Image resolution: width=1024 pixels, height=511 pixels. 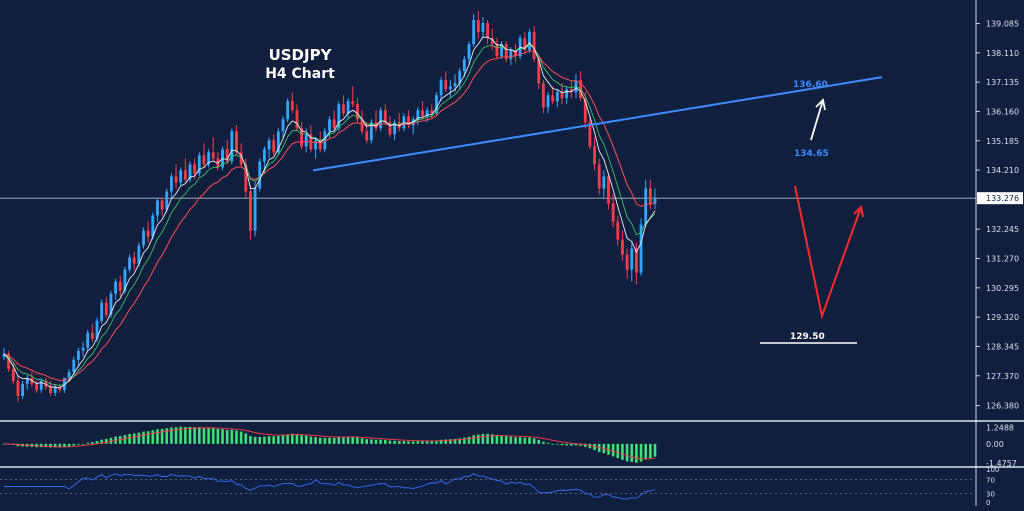 I want to click on y-tick-label: 128.345, so click(x=1002, y=346).